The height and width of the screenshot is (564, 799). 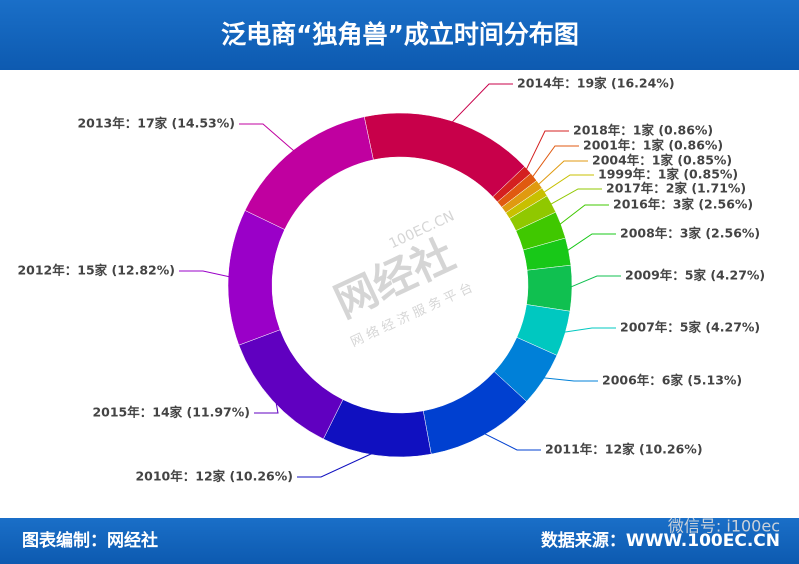 What do you see at coordinates (624, 449) in the screenshot?
I see `data-label: 2011年：12家 (10.26%)` at bounding box center [624, 449].